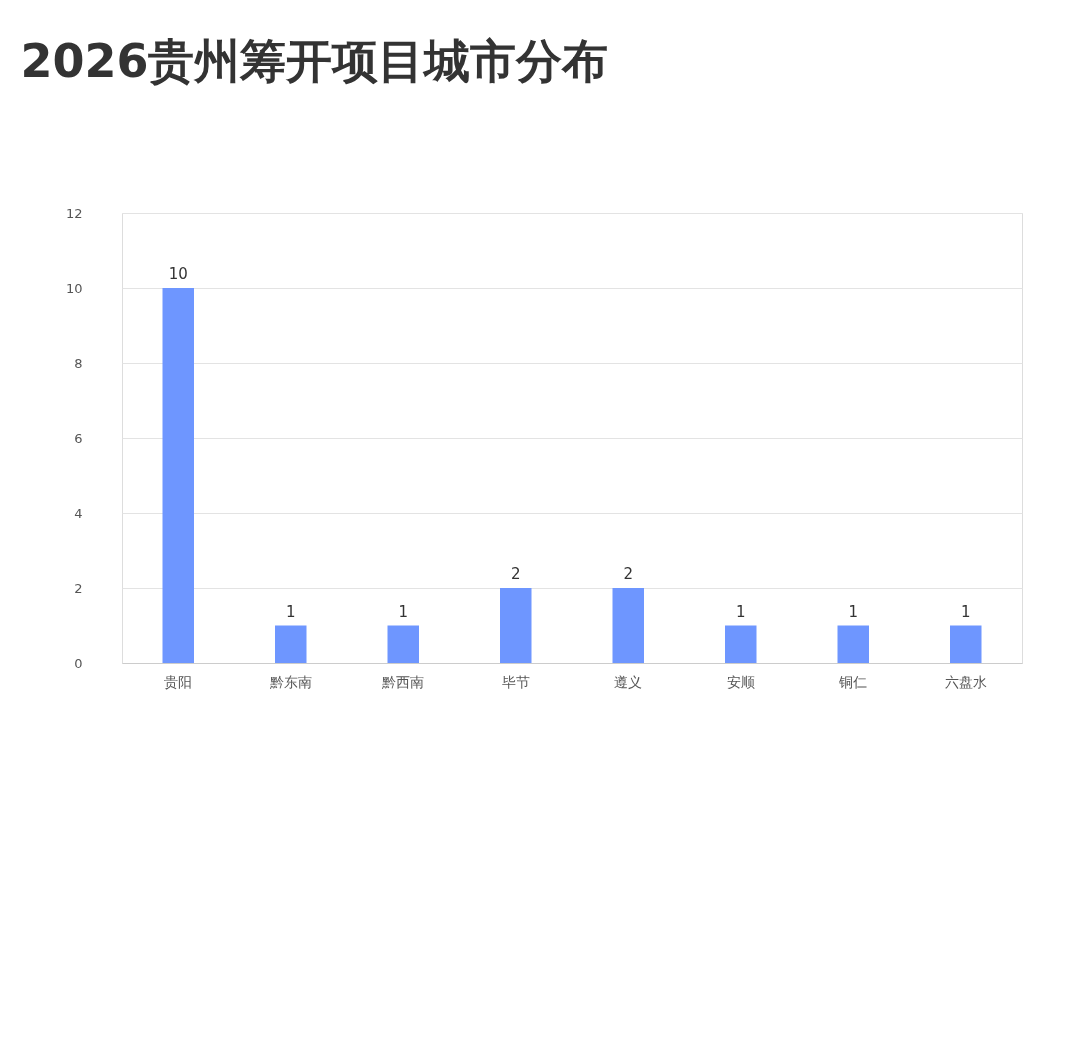  I want to click on x-tick-label: 贵阳, so click(178, 681).